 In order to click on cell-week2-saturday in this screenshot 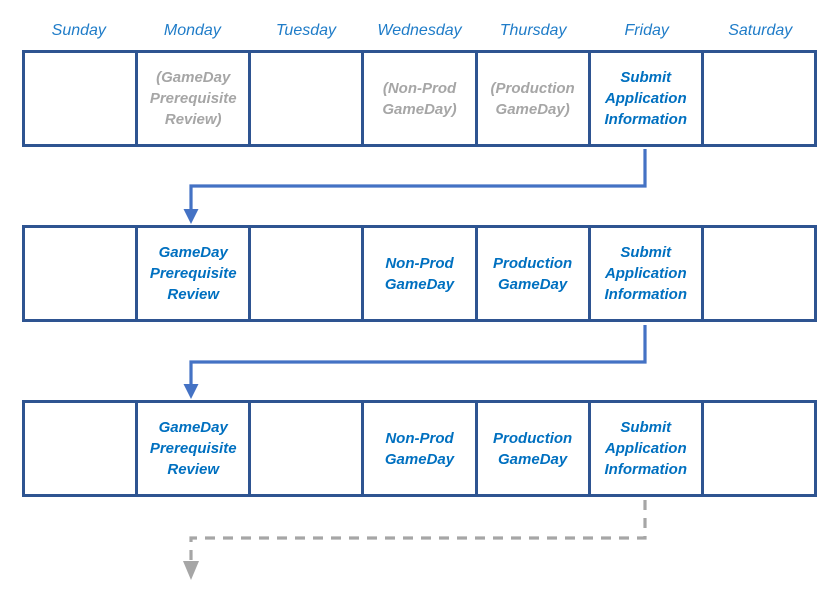, I will do `click(757, 273)`.